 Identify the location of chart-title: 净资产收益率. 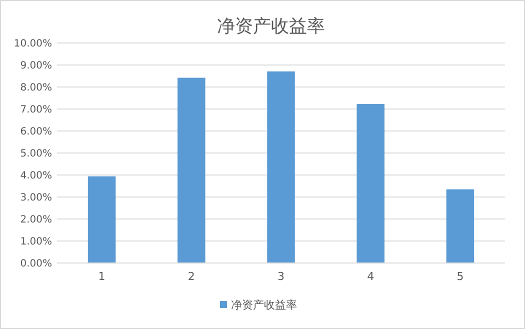
(271, 26).